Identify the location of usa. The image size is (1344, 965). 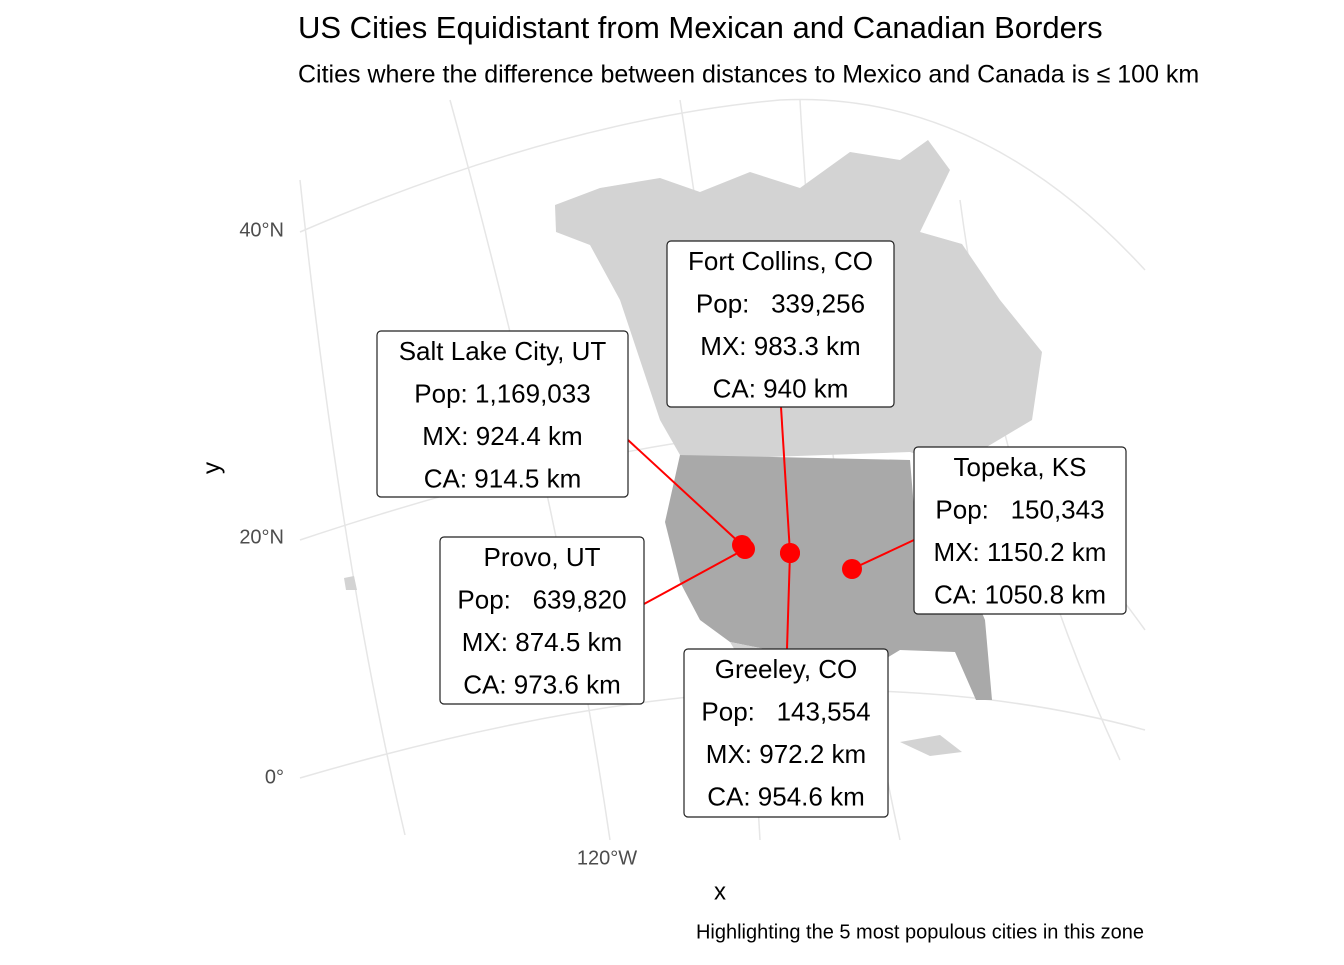
(828, 577).